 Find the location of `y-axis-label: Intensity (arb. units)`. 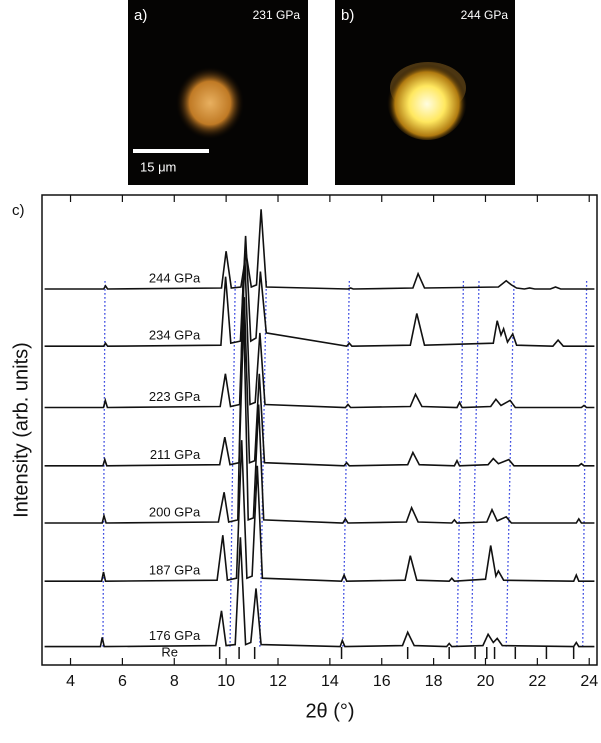

y-axis-label: Intensity (arb. units) is located at coordinates (21, 430).